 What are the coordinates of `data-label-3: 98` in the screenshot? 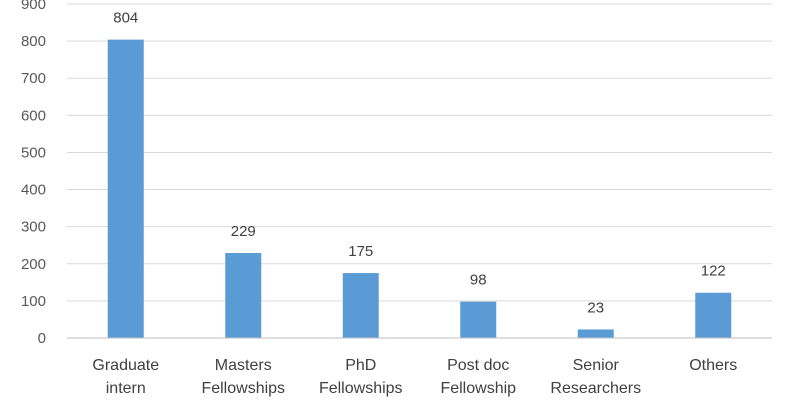 It's located at (478, 280).